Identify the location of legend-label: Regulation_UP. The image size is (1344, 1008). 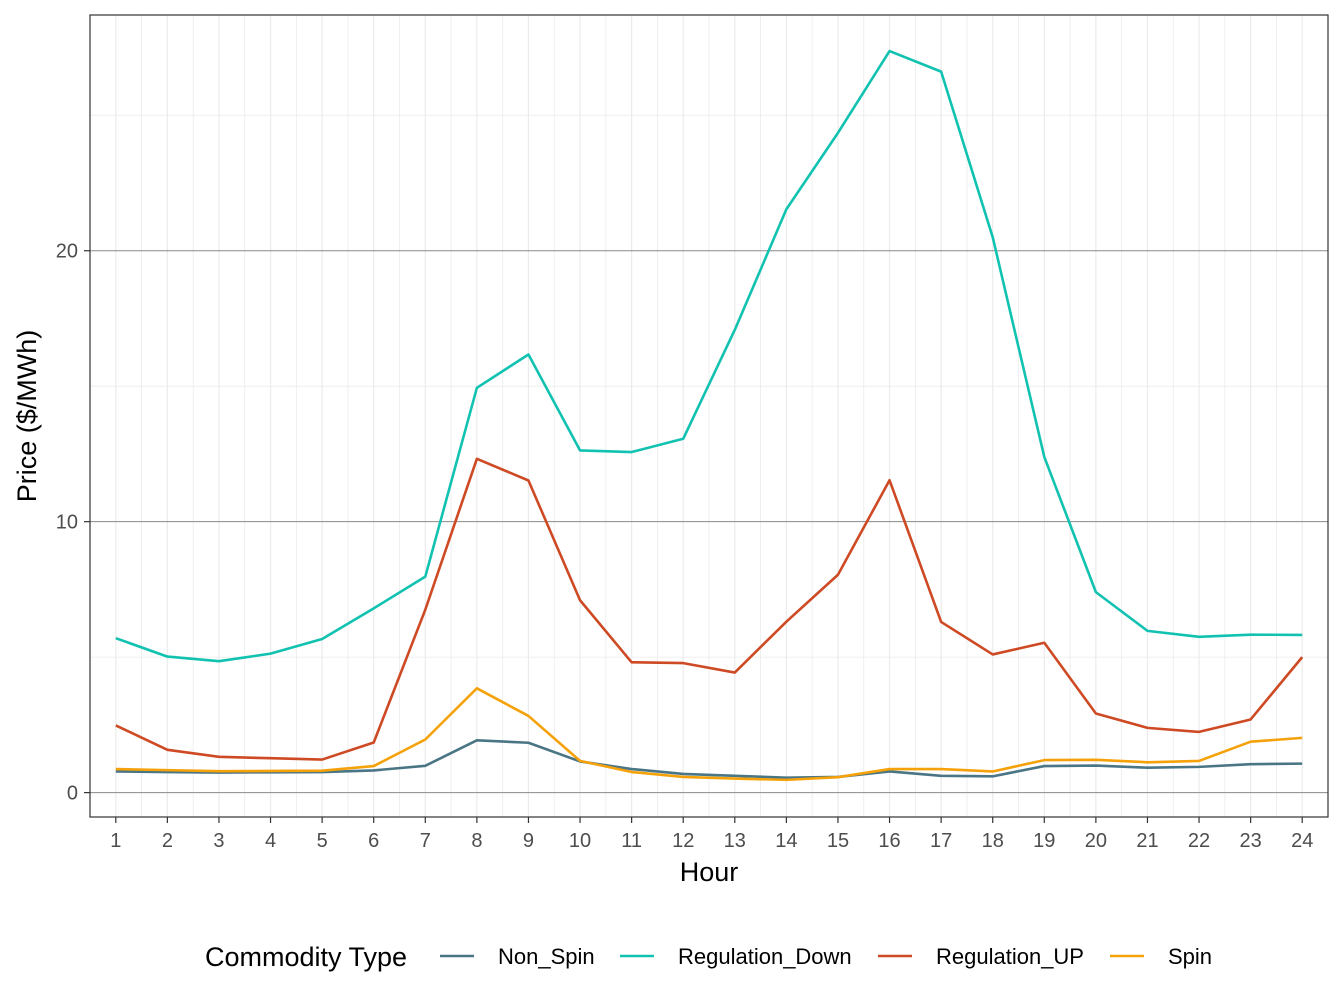
(1010, 956).